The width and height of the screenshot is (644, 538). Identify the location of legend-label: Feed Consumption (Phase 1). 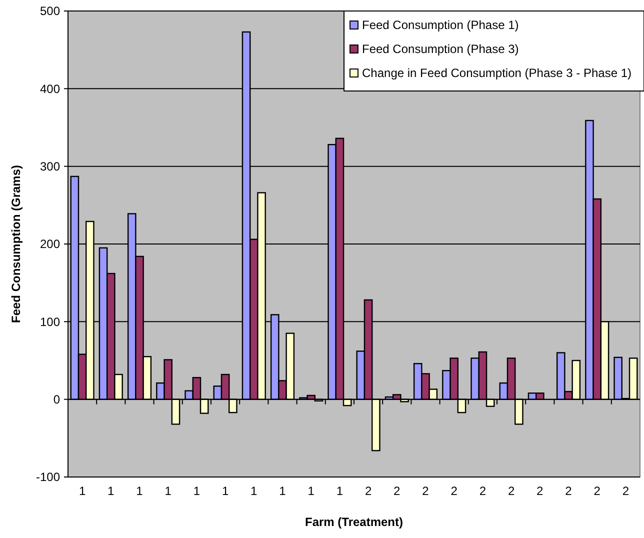
(440, 25).